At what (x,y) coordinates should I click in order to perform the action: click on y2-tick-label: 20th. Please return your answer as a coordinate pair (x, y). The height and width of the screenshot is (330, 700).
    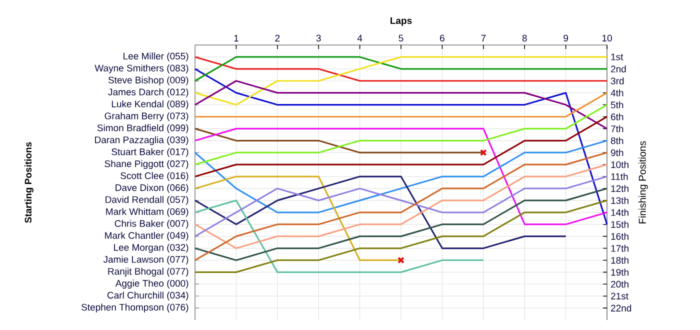
    Looking at the image, I should click on (619, 284).